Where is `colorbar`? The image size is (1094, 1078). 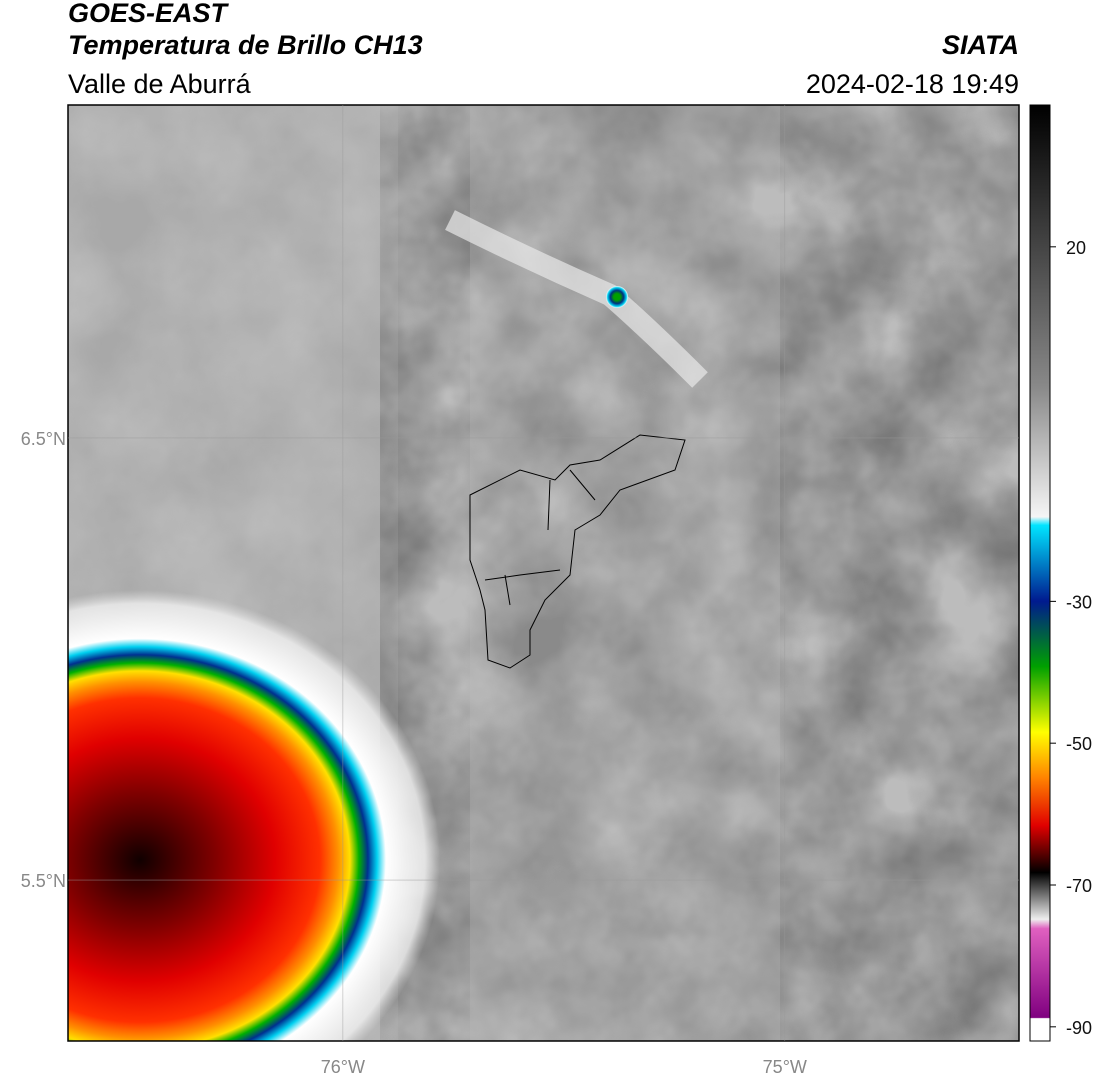
colorbar is located at coordinates (1040, 573).